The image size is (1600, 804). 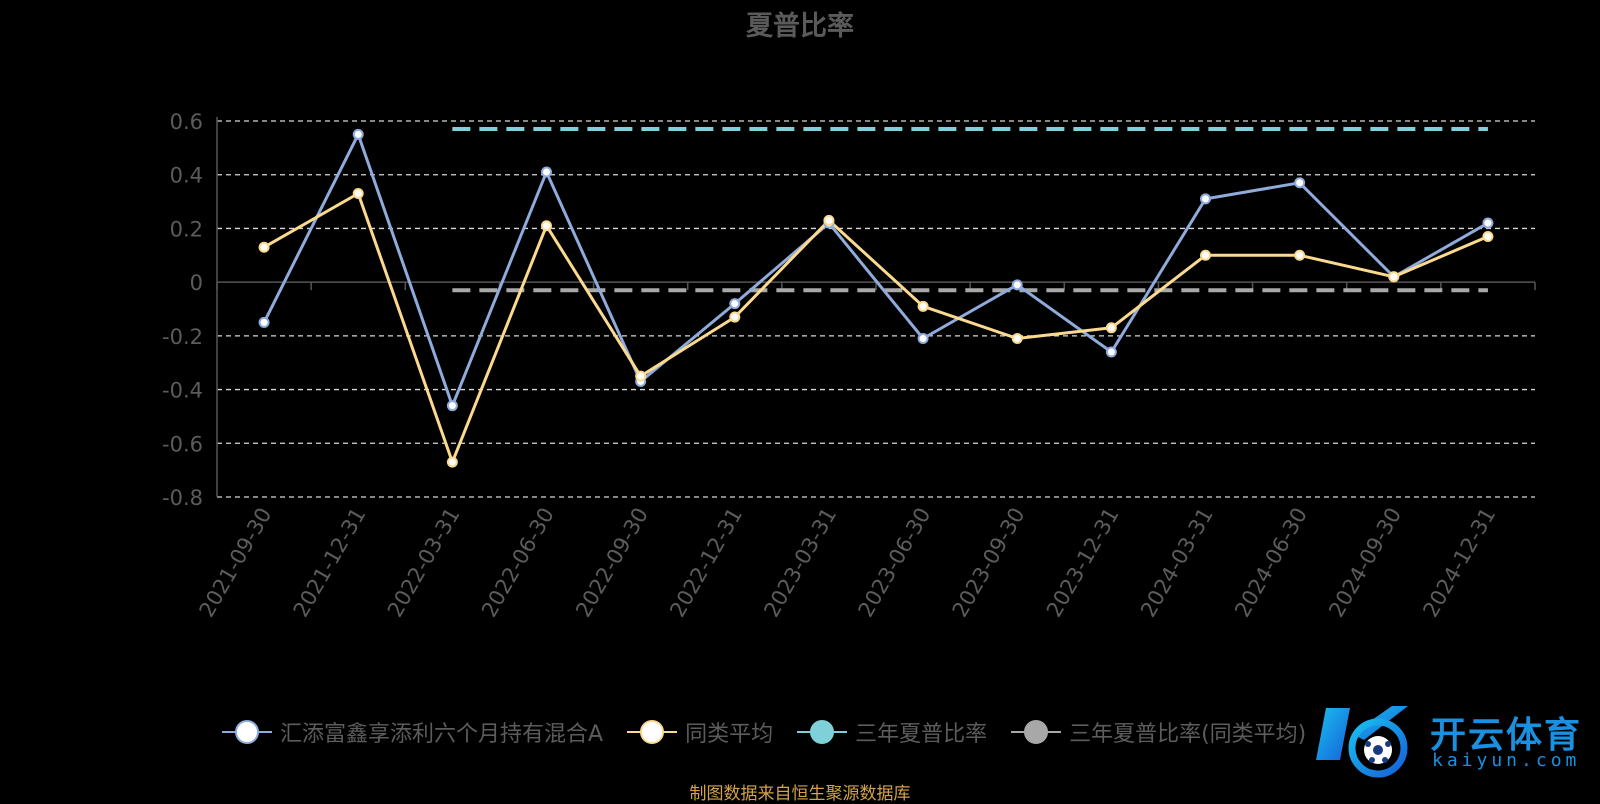 I want to click on y-tick-label: 0, so click(x=196, y=283).